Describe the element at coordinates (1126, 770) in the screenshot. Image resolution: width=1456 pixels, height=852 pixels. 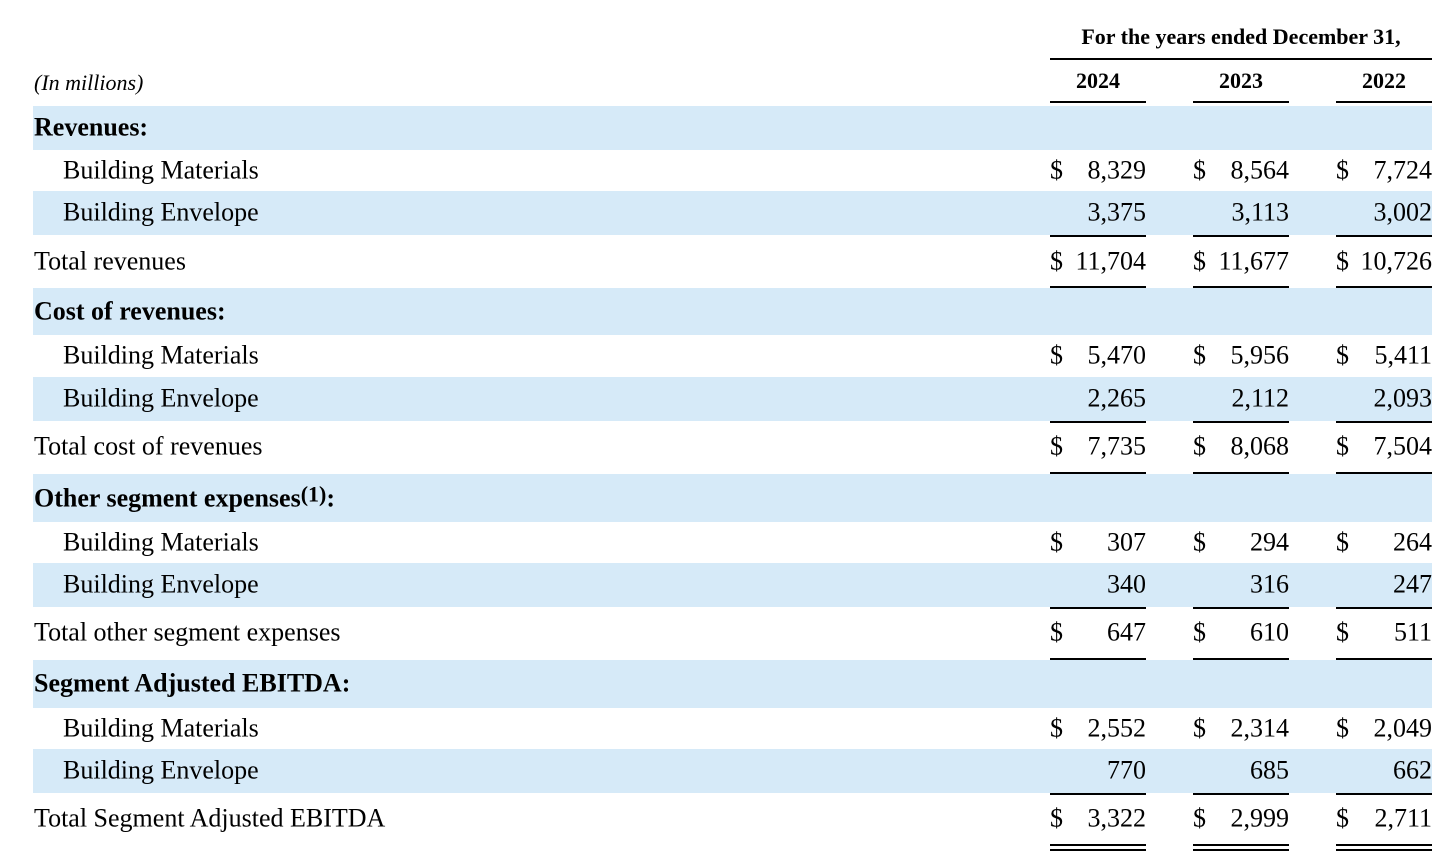
I see `value-number: 770` at that location.